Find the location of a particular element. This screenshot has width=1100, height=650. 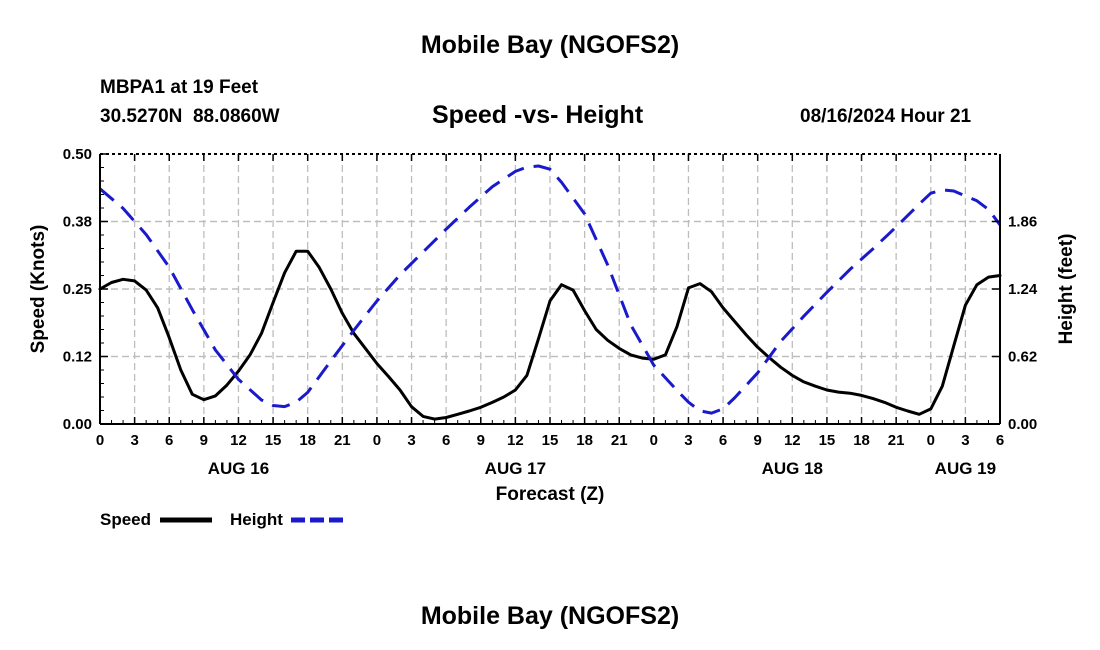

station-label: MBPA1 at 19 Feet is located at coordinates (179, 87).